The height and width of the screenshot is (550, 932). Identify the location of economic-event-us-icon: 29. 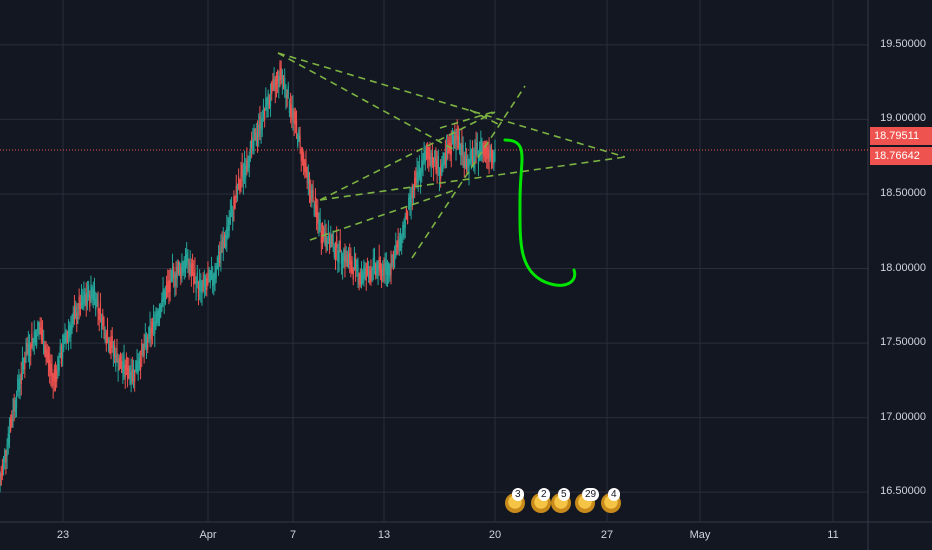
(586, 501).